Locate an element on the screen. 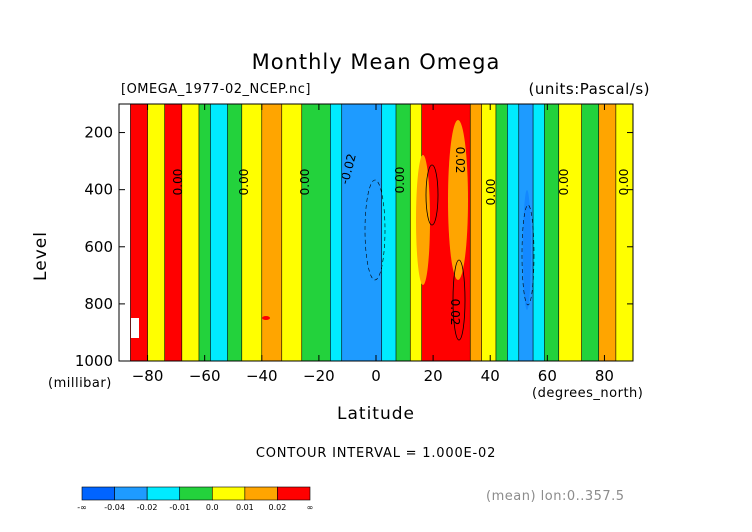 The width and height of the screenshot is (752, 532). blue-contour-region is located at coordinates (527, 250).